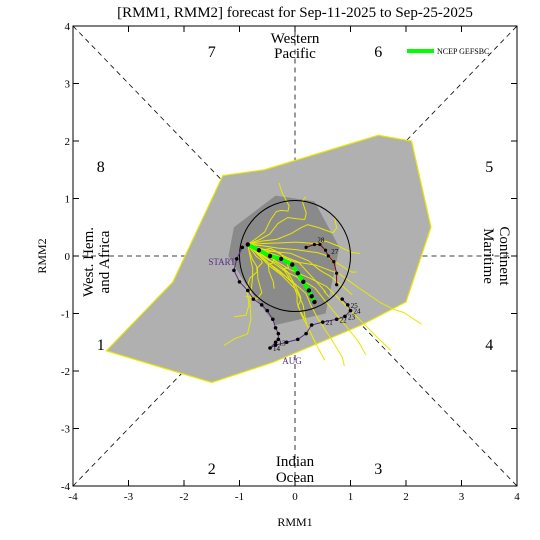  I want to click on x-tick-label: 0, so click(295, 497).